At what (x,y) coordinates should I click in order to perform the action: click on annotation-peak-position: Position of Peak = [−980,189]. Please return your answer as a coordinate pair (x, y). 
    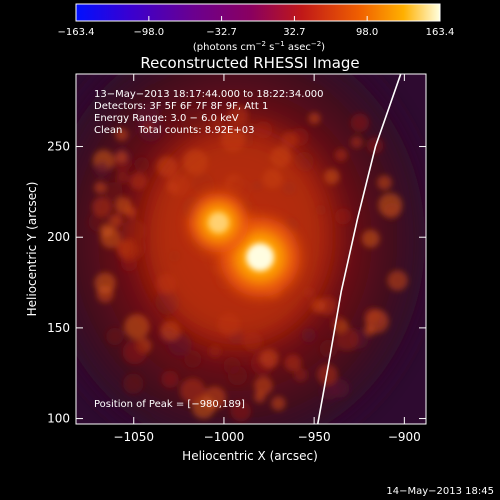
    Looking at the image, I should click on (169, 404).